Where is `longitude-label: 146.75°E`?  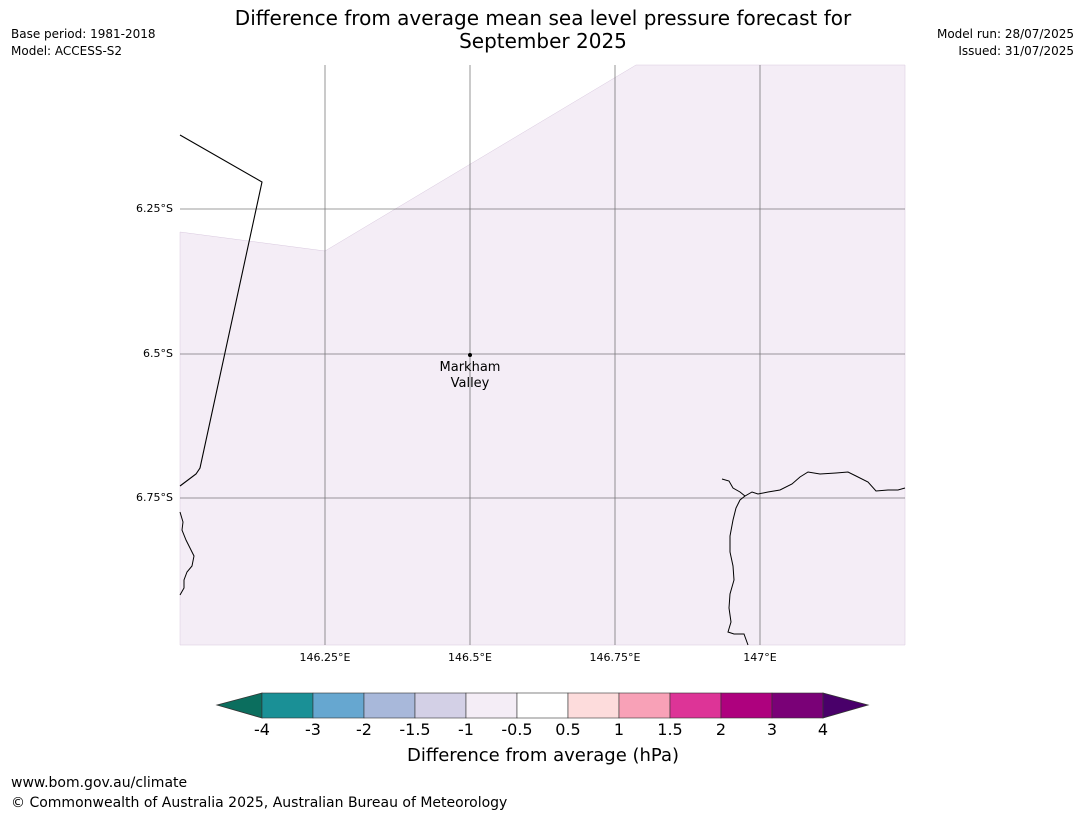
longitude-label: 146.75°E is located at coordinates (615, 657).